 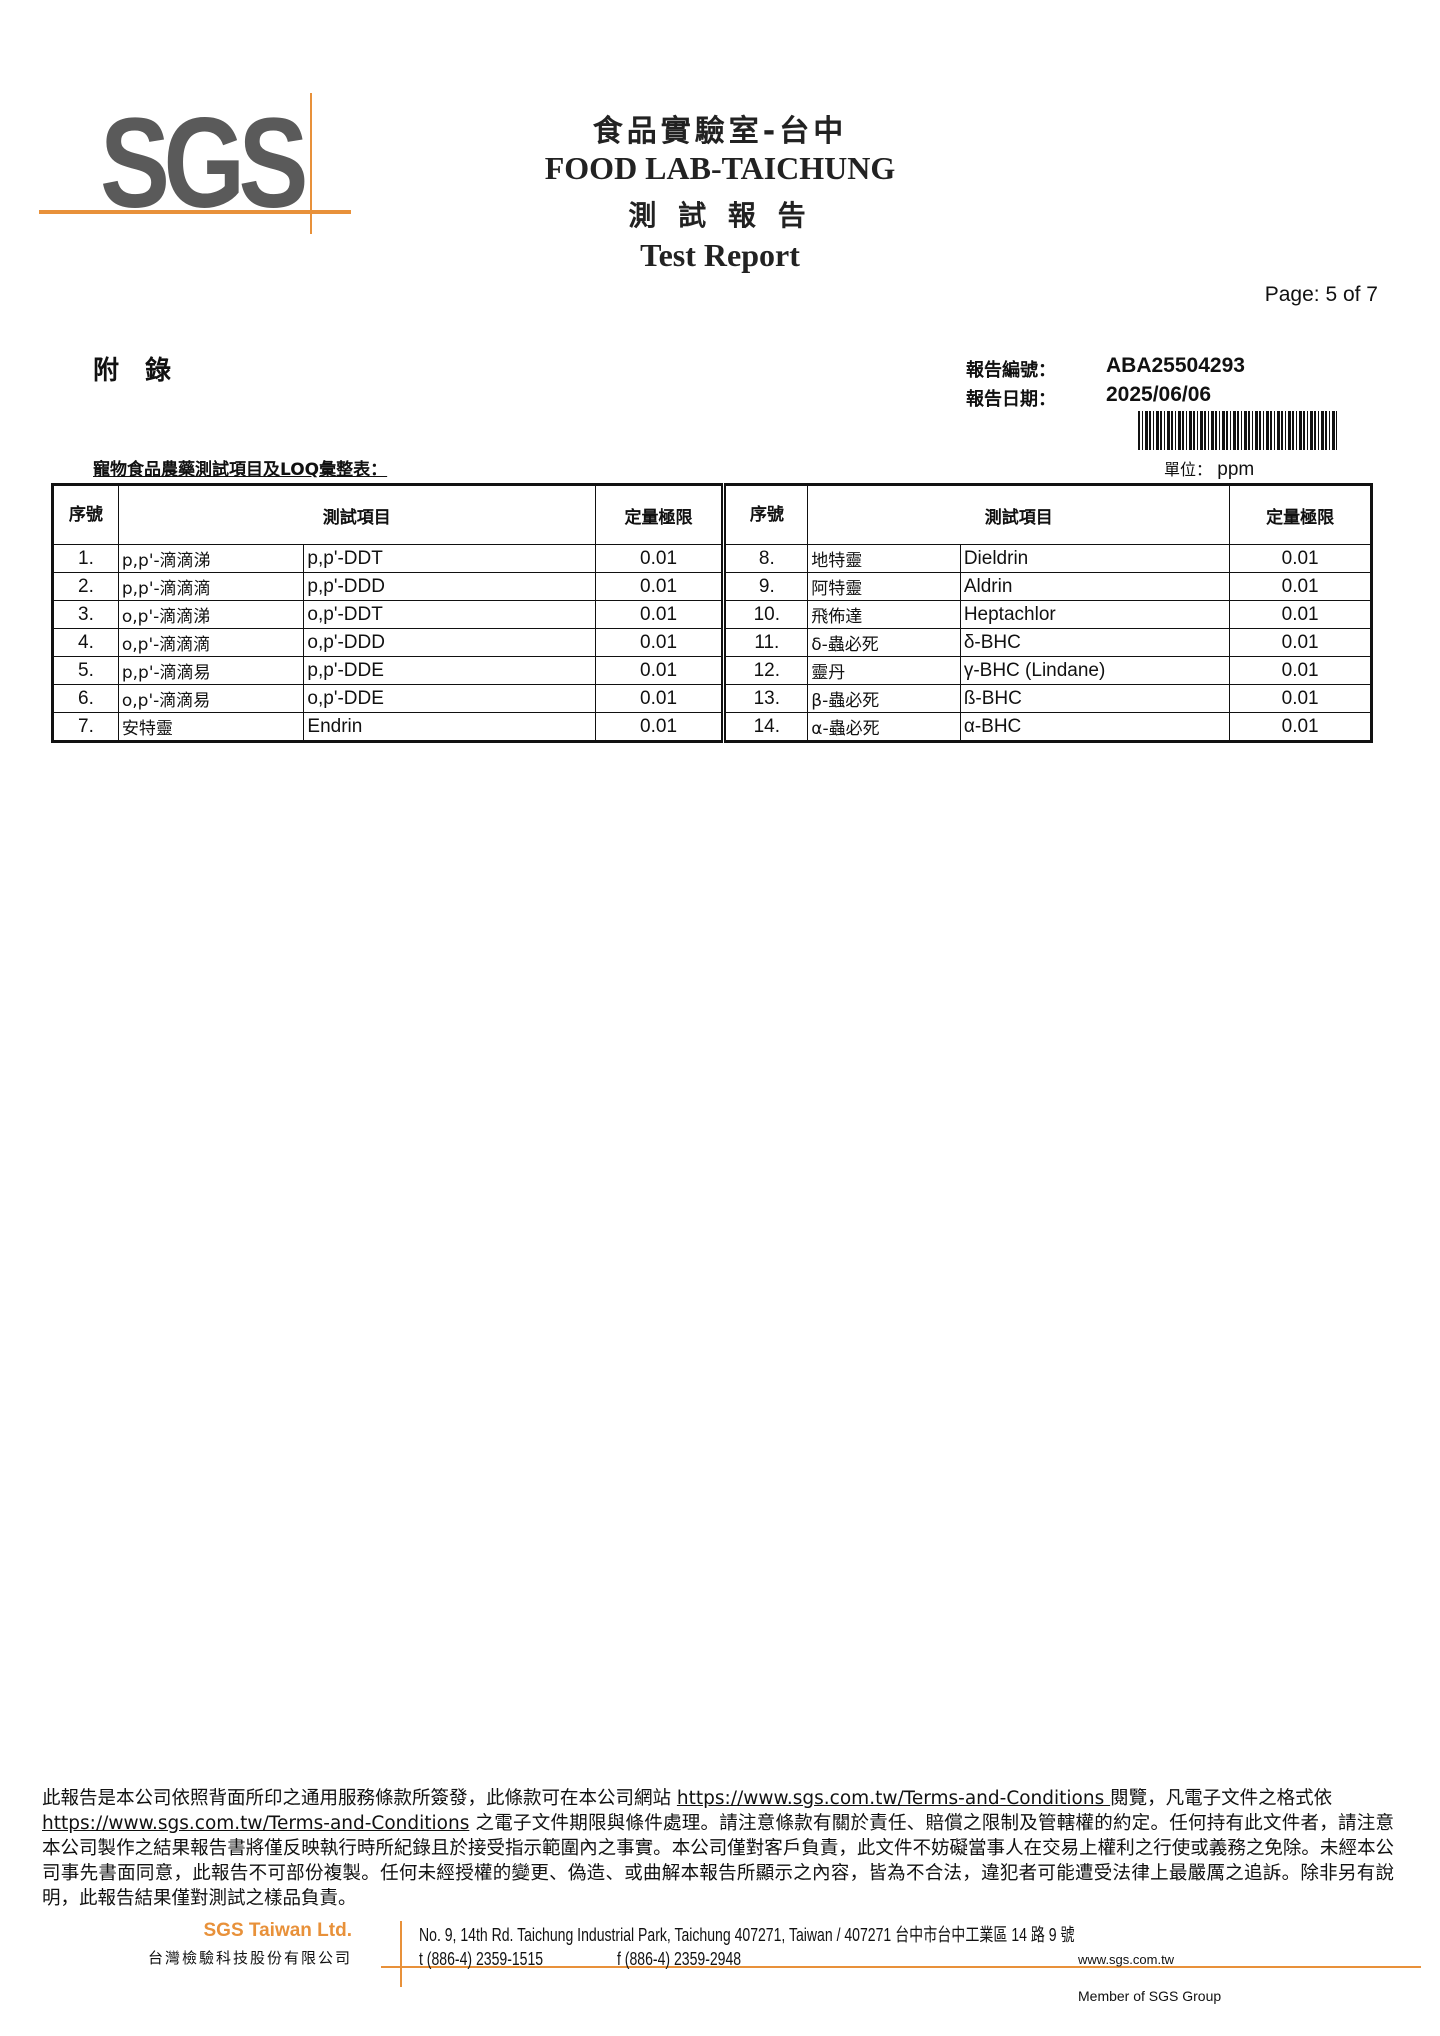 I want to click on table-row: 1. p,p'-滴滴涕 p,p'-DDT 0.01 8. 地特靈 Dieldrin 0.01, so click(x=712, y=558).